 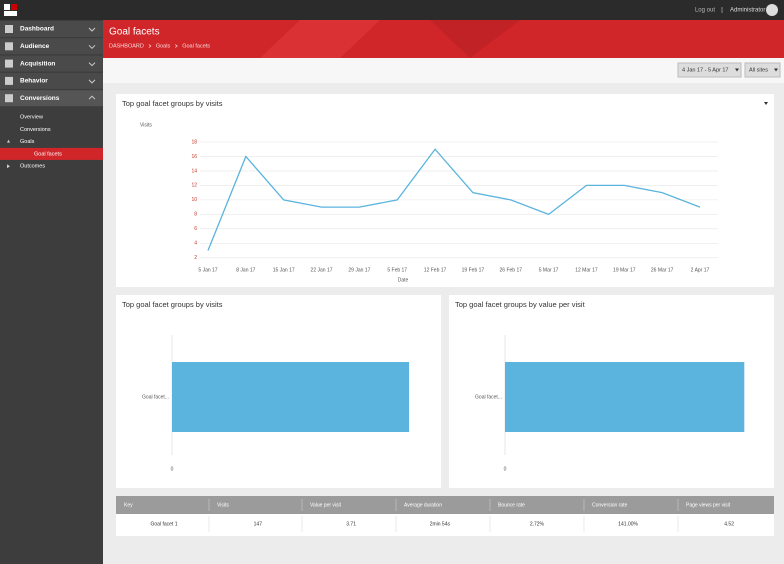 I want to click on column-header: Average duration, so click(x=423, y=505).